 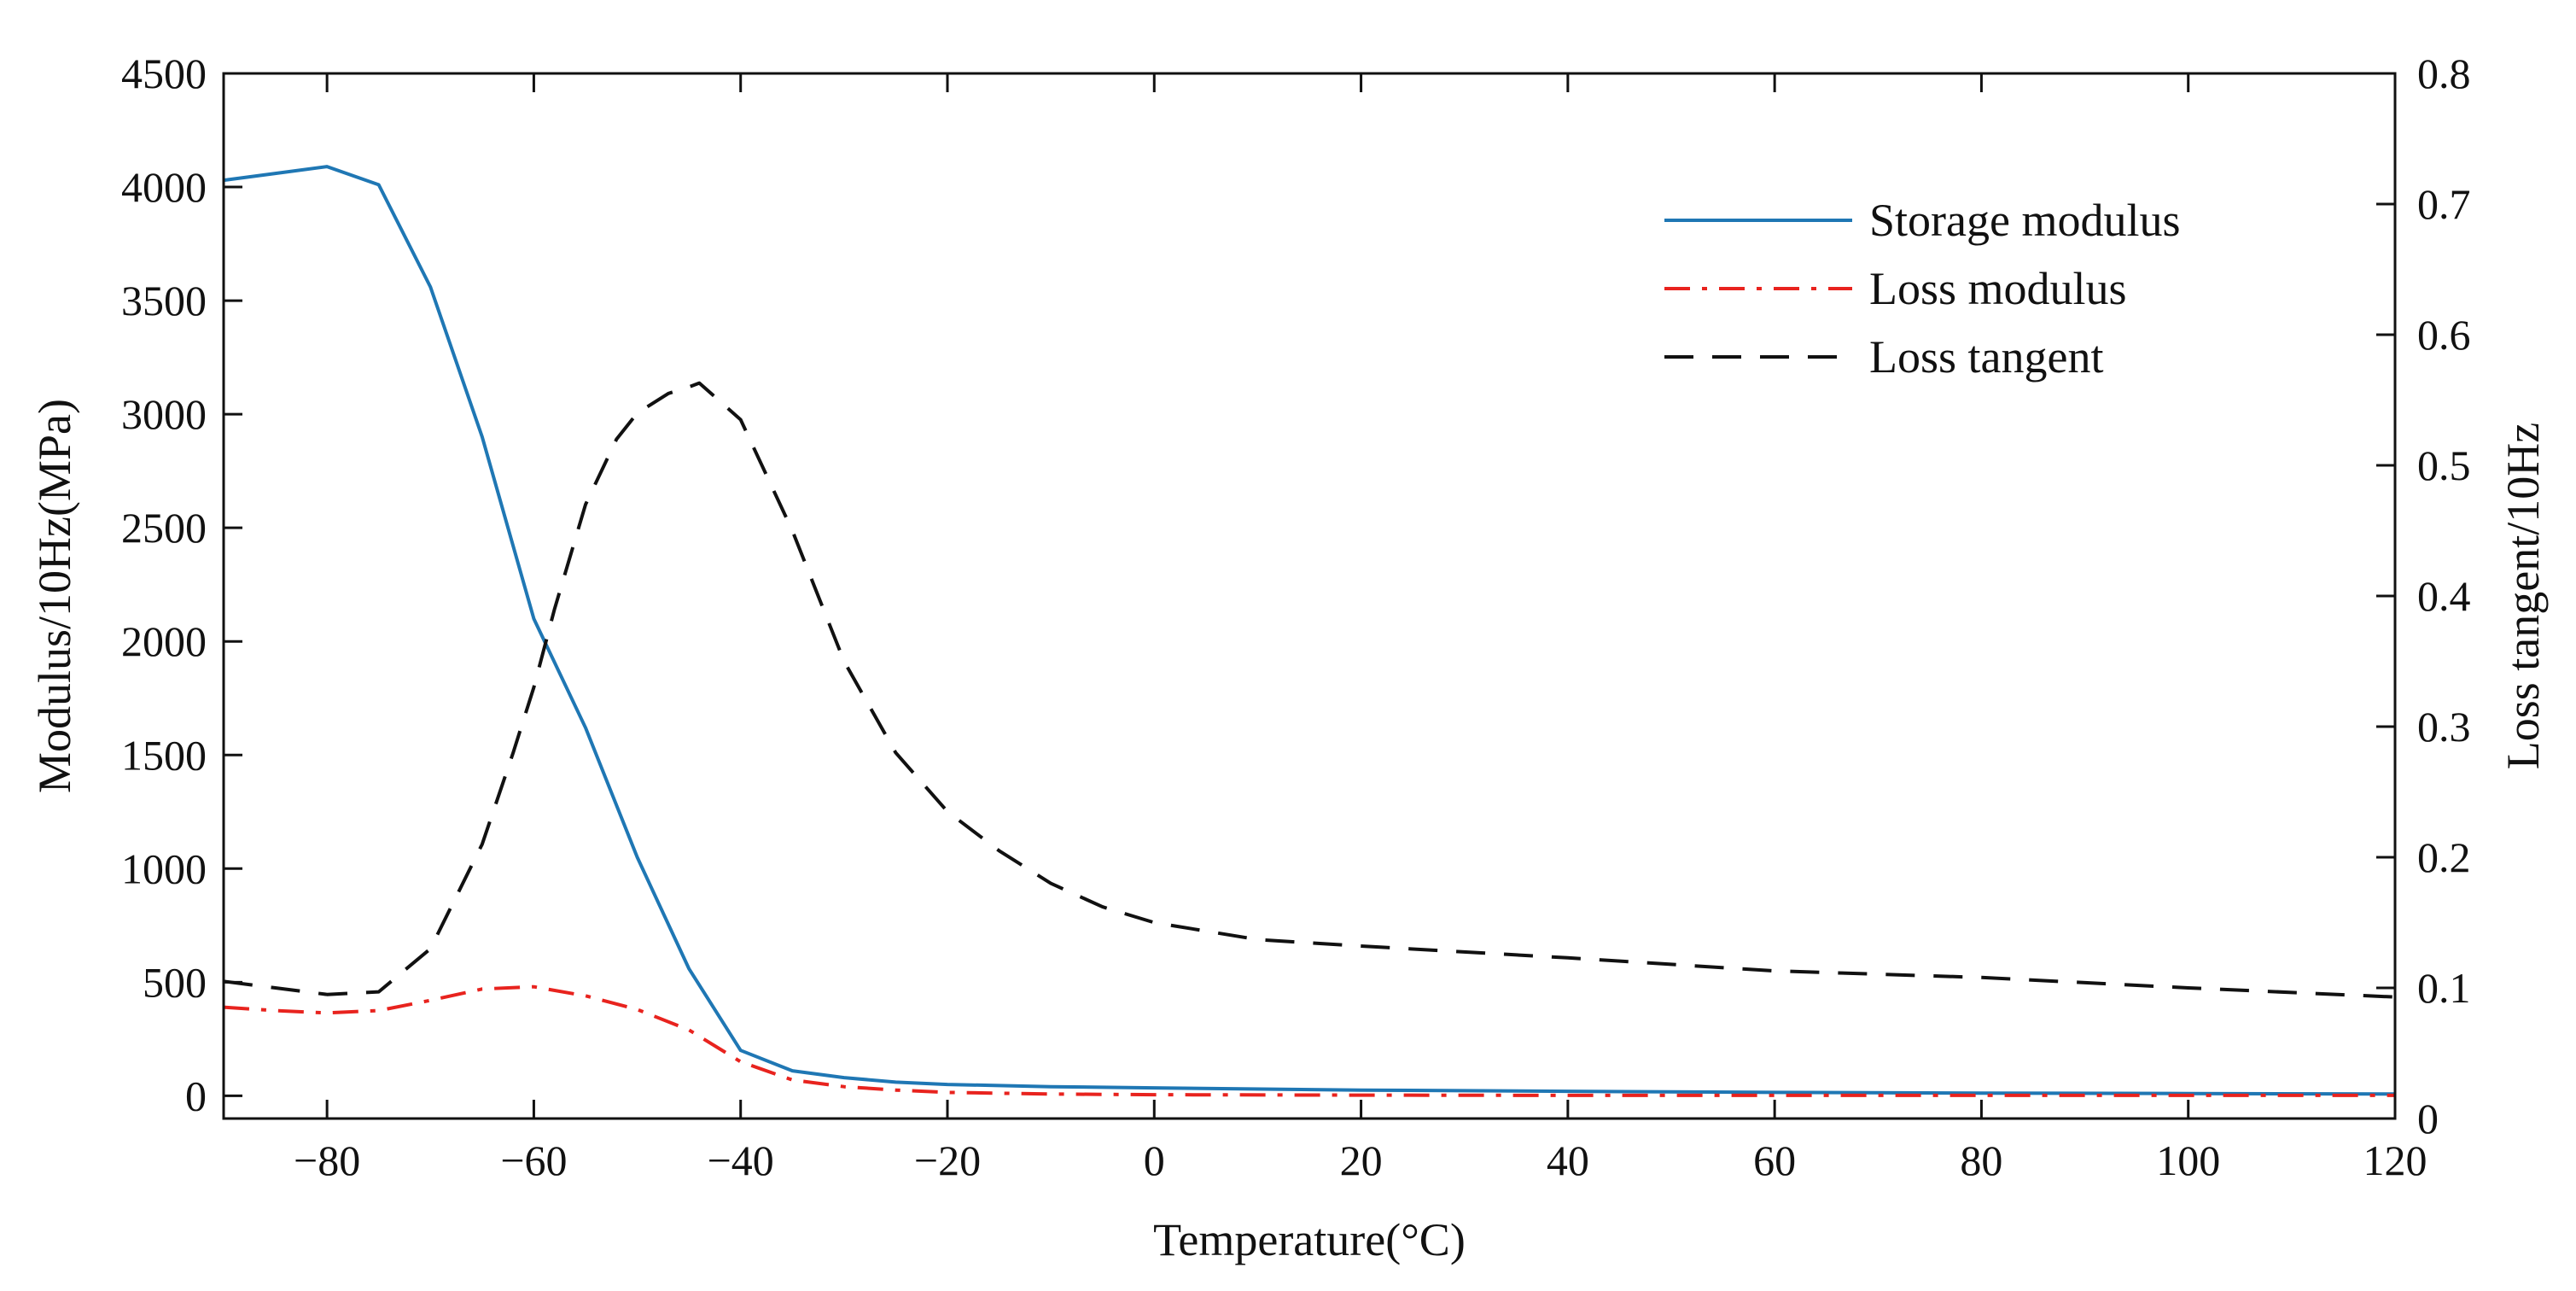 What do you see at coordinates (2444, 596) in the screenshot?
I see `y2-tick-label: 0.4` at bounding box center [2444, 596].